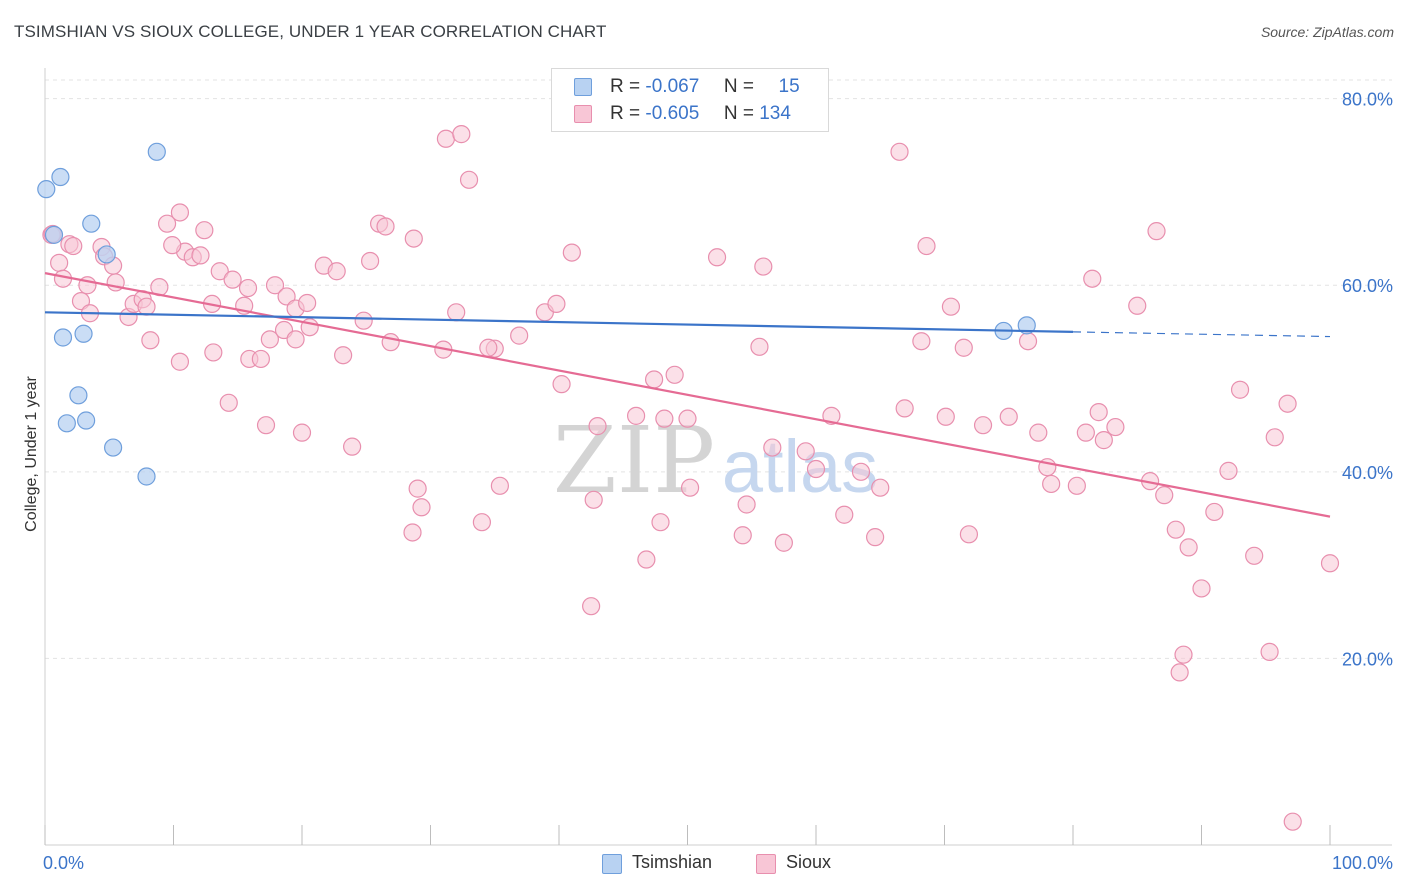  Describe the element at coordinates (766, 864) in the screenshot. I see `sioux-legend-swatch` at that location.